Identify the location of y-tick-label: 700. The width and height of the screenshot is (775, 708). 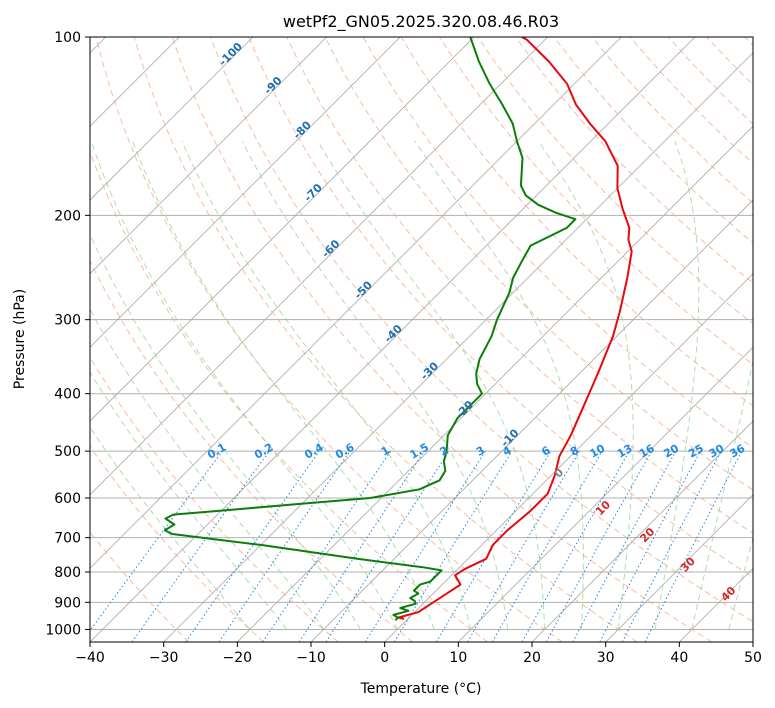
(67, 539).